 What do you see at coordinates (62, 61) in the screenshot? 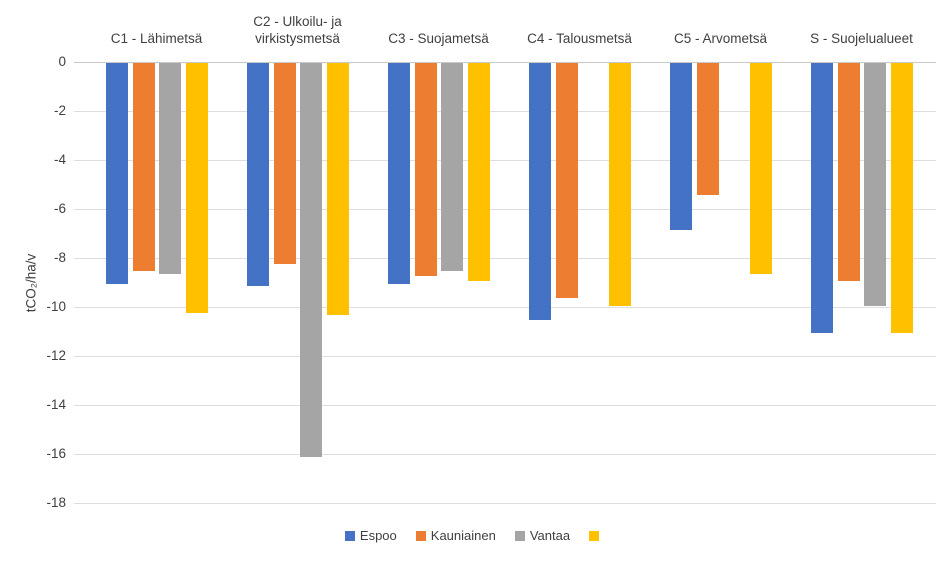
I see `y-tick-label: 0` at bounding box center [62, 61].